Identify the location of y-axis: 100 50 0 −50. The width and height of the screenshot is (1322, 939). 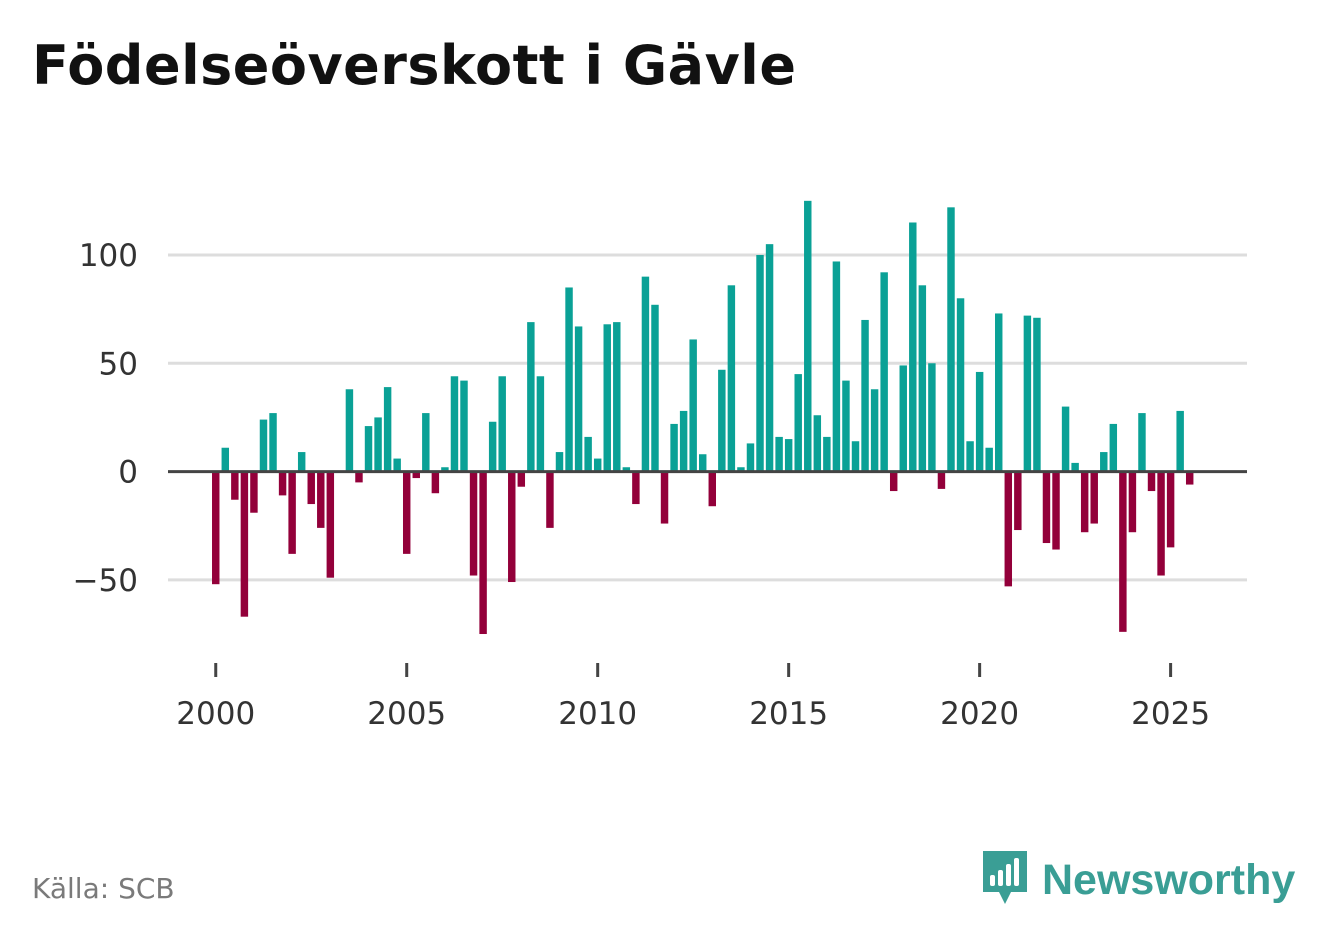
(105, 418).